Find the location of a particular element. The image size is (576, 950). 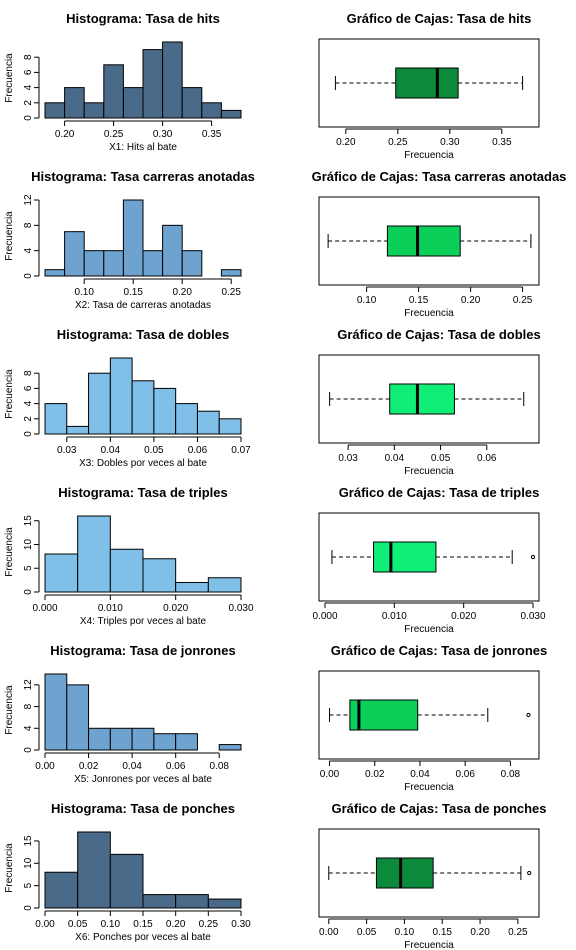

x-axis-label: X2: Tasa de carreras anotadas is located at coordinates (143, 305).